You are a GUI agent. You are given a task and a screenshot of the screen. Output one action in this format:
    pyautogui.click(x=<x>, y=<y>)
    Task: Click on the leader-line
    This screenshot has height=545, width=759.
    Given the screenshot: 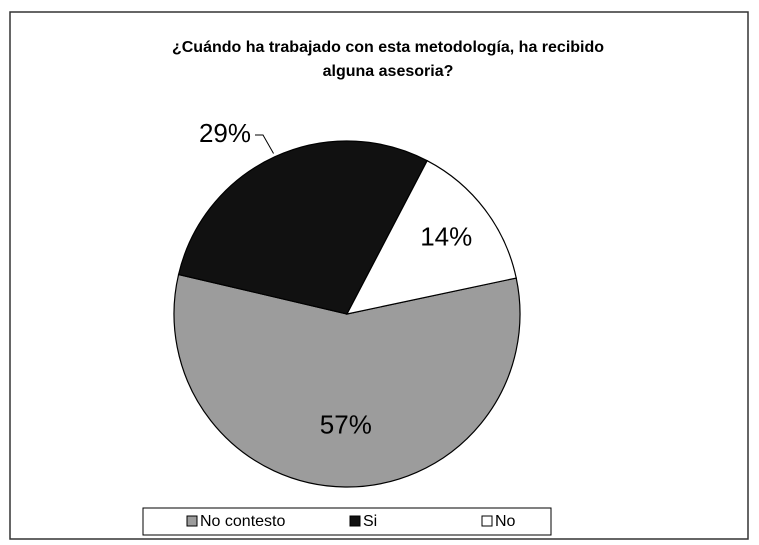 What is the action you would take?
    pyautogui.click(x=264, y=144)
    